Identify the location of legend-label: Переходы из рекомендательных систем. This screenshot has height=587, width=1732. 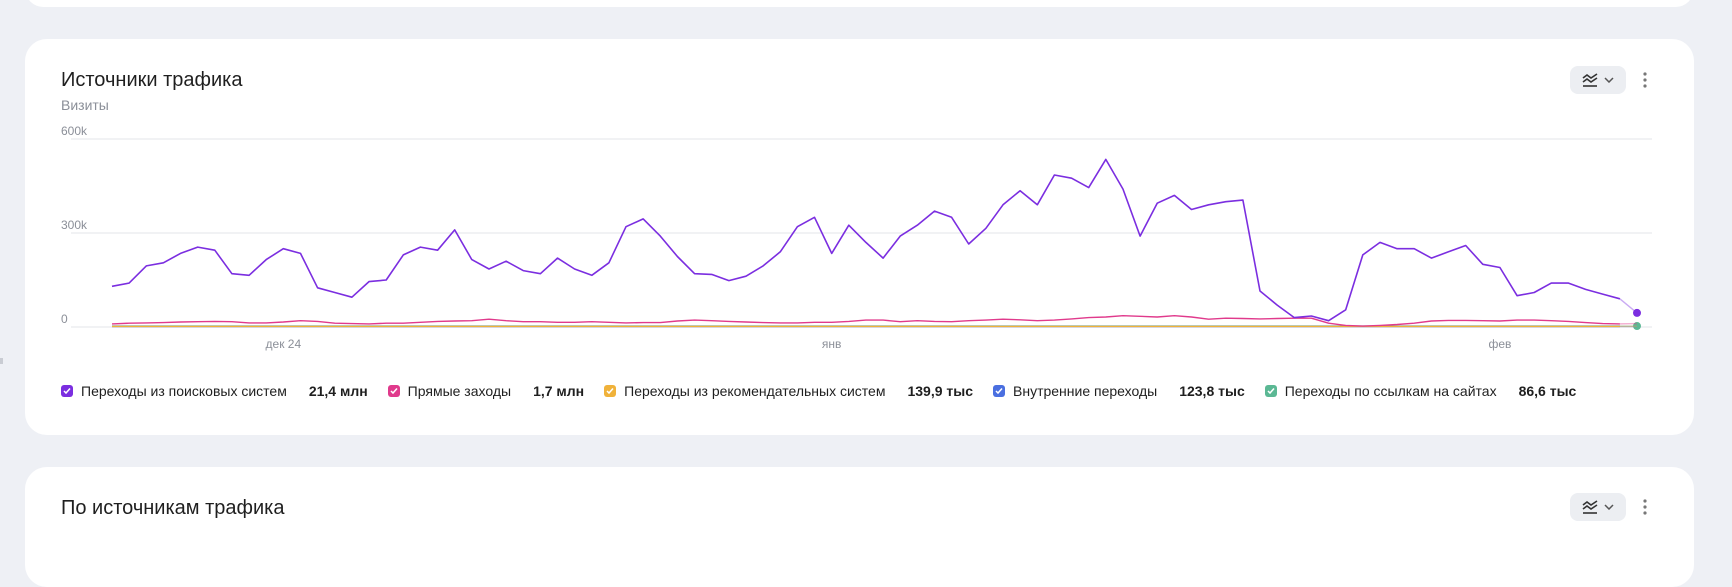
(754, 391).